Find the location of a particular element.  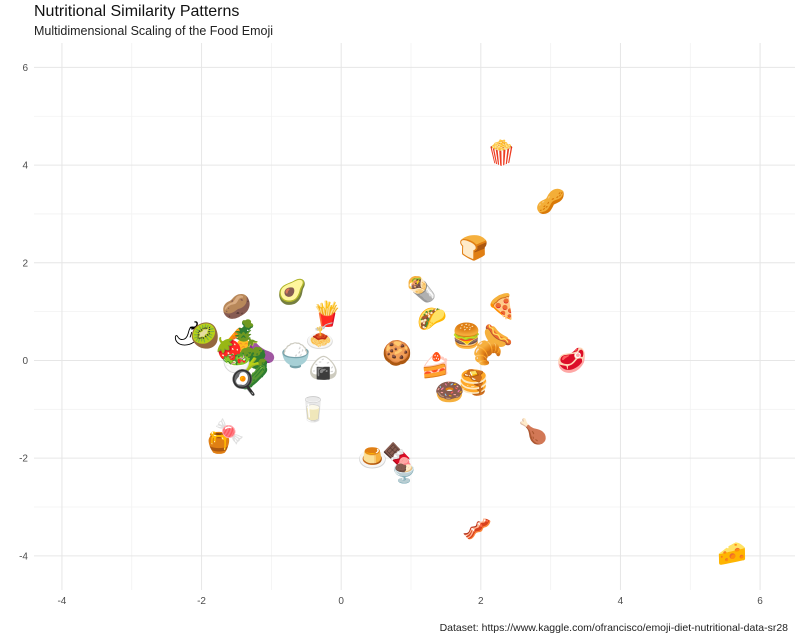

y-axis-tick-labels: -4 -2 0 2 4 6 is located at coordinates (23, 312).